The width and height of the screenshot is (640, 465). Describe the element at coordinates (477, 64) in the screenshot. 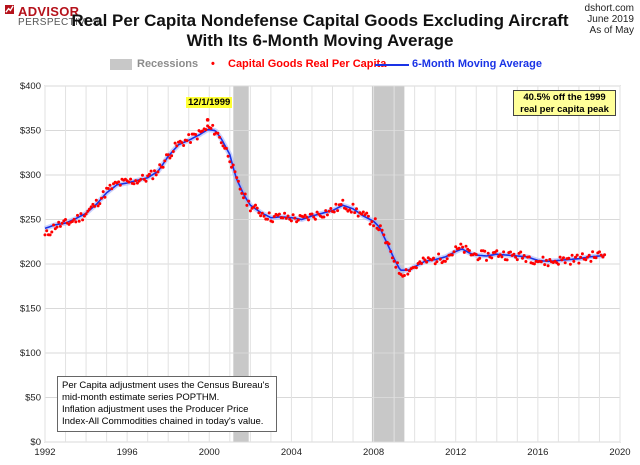

I see `legend-series2: 6-Month Moving Average` at that location.